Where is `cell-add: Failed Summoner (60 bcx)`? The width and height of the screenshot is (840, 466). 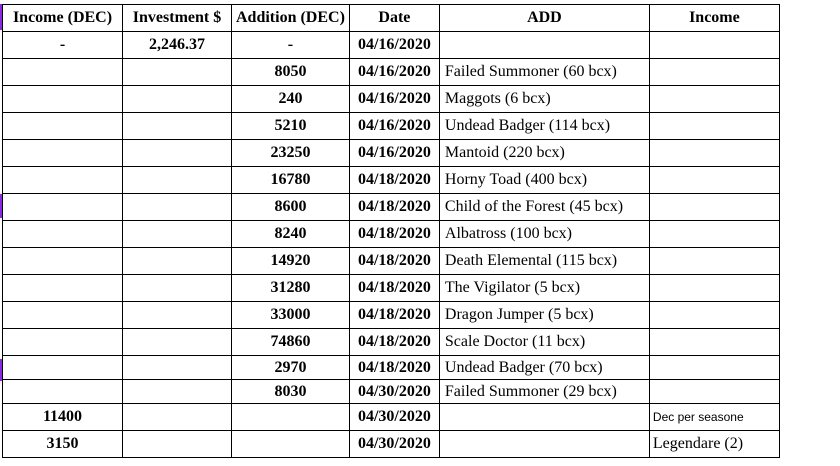 cell-add: Failed Summoner (60 bcx) is located at coordinates (544, 72).